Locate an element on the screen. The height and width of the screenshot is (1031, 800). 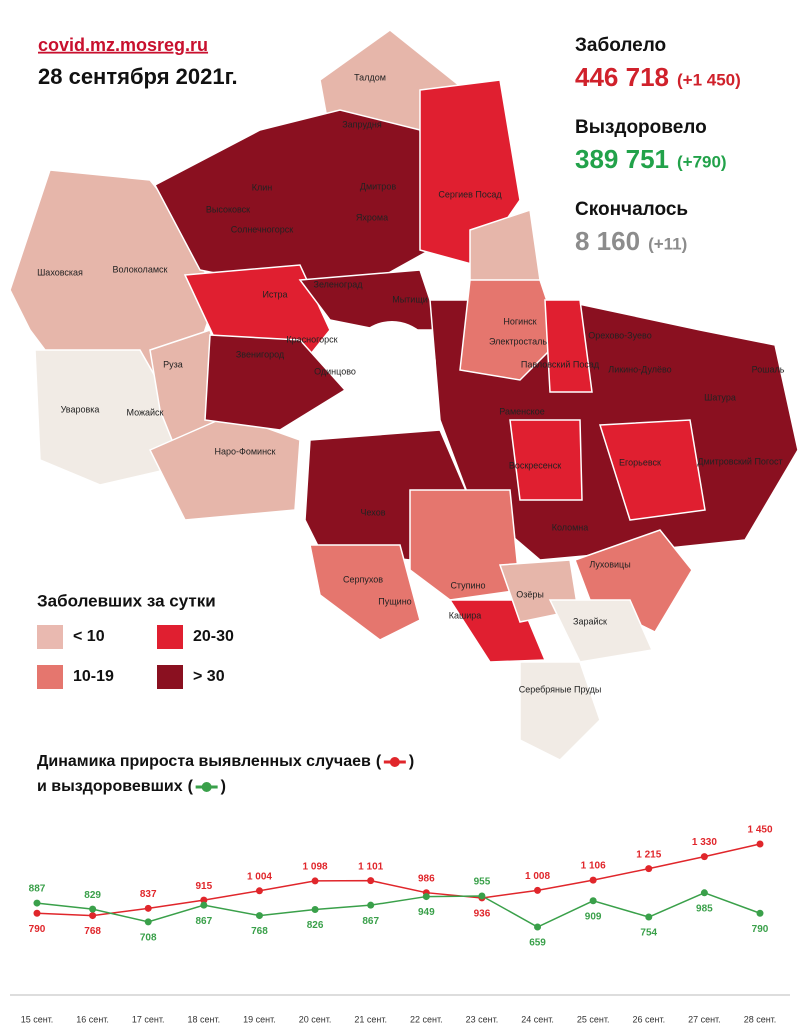
series-line is located at coordinates (398, 880).